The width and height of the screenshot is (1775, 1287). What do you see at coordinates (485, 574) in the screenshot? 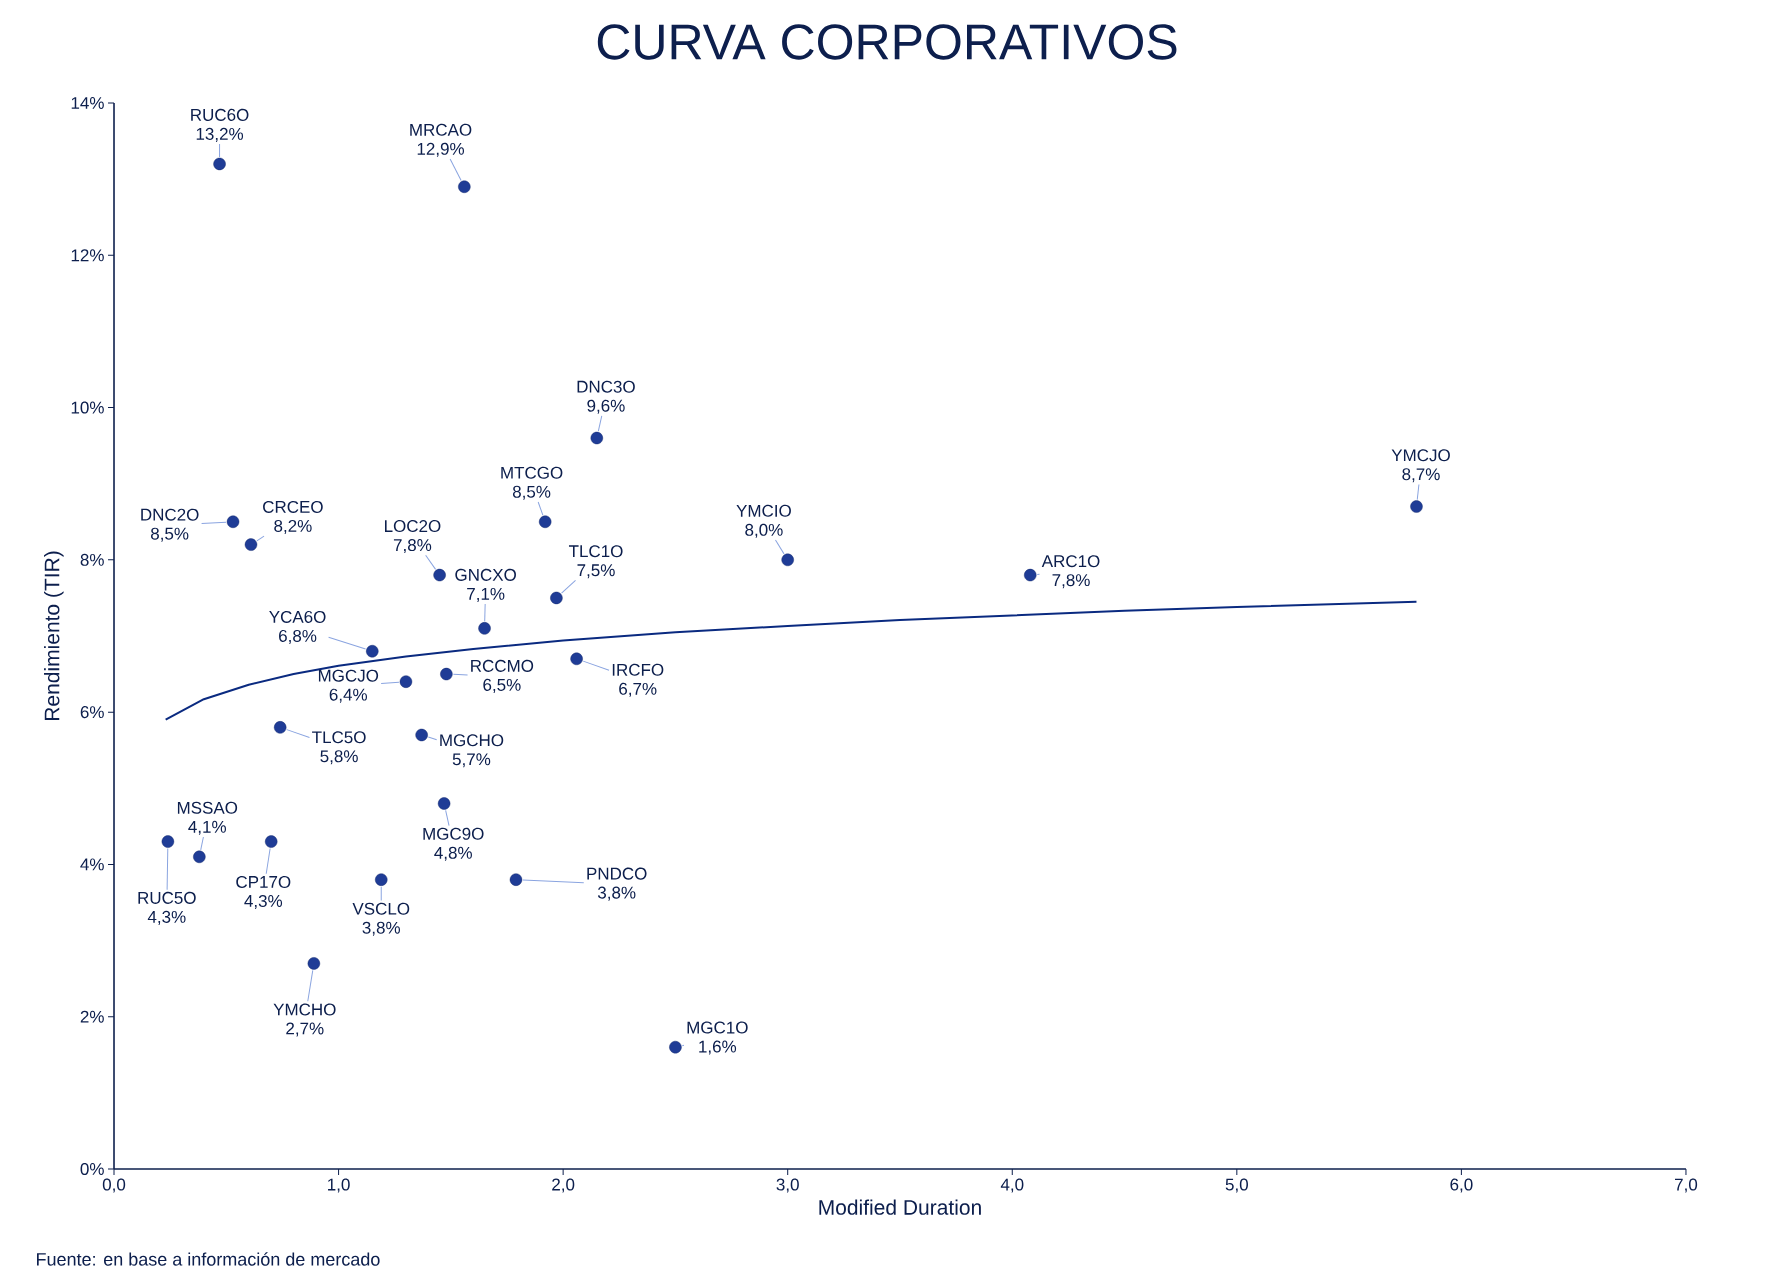
I see `annotation: GNCXO` at bounding box center [485, 574].